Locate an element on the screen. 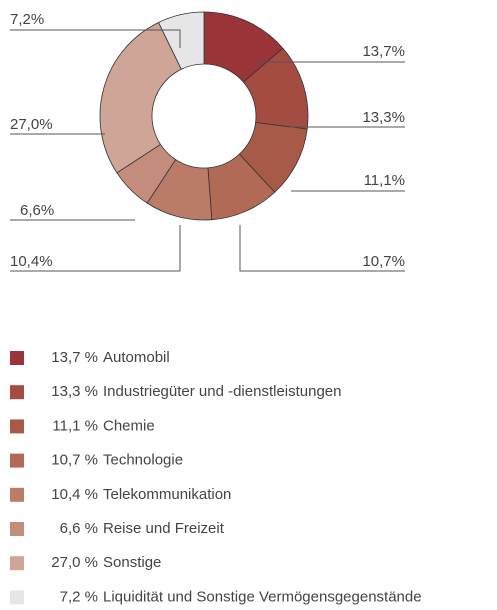 The image size is (497, 610). legend-value: 10,4 % is located at coordinates (74, 494).